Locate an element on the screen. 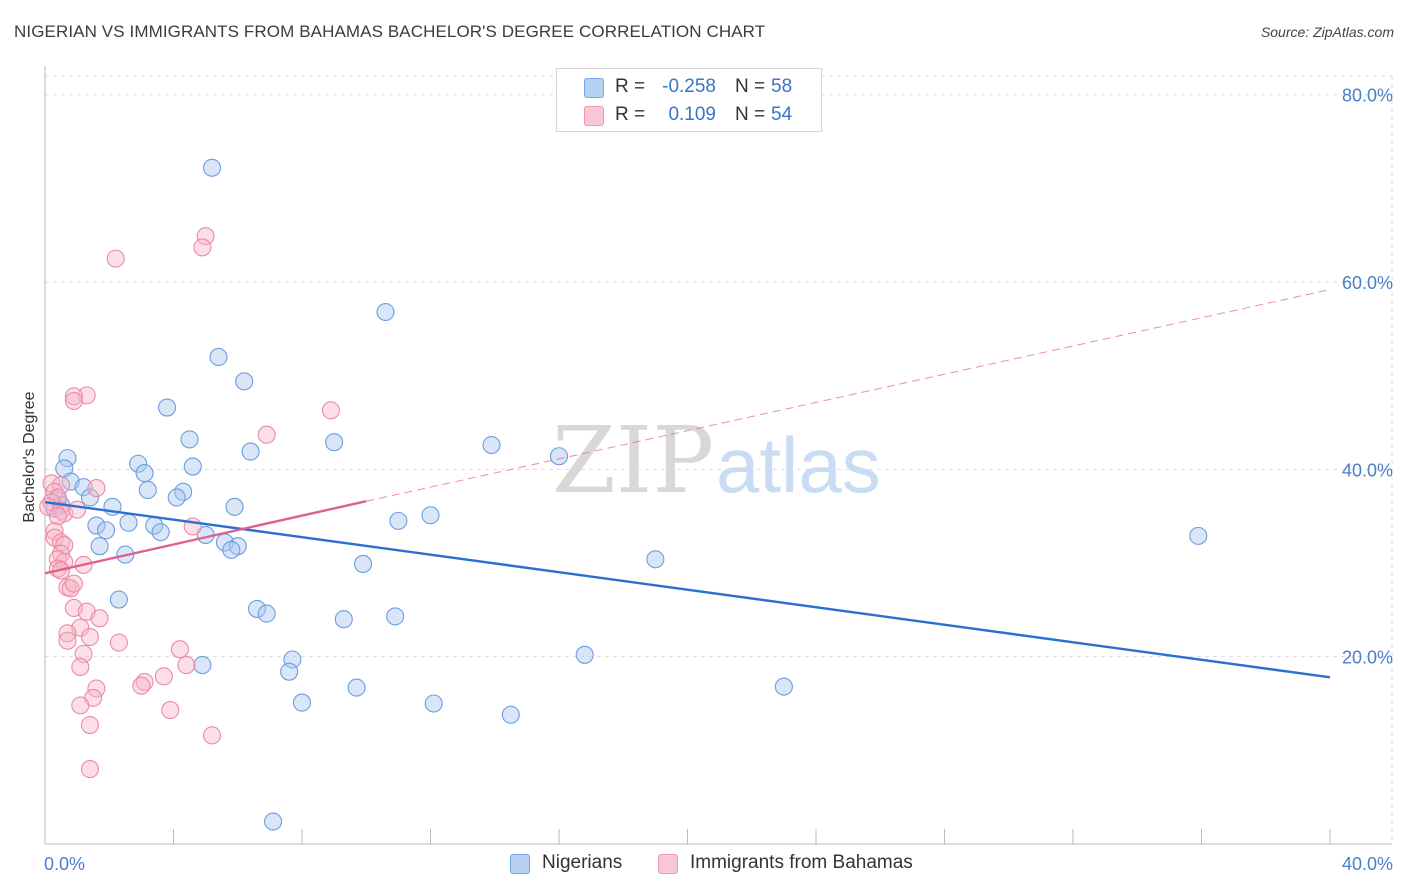  legend-r-value: -0.258 is located at coordinates (689, 86).